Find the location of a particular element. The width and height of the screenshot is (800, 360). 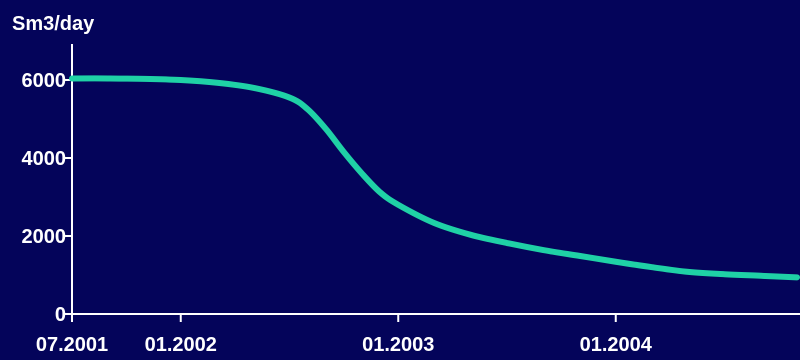

x-tick-label: 07.2001 is located at coordinates (72, 345).